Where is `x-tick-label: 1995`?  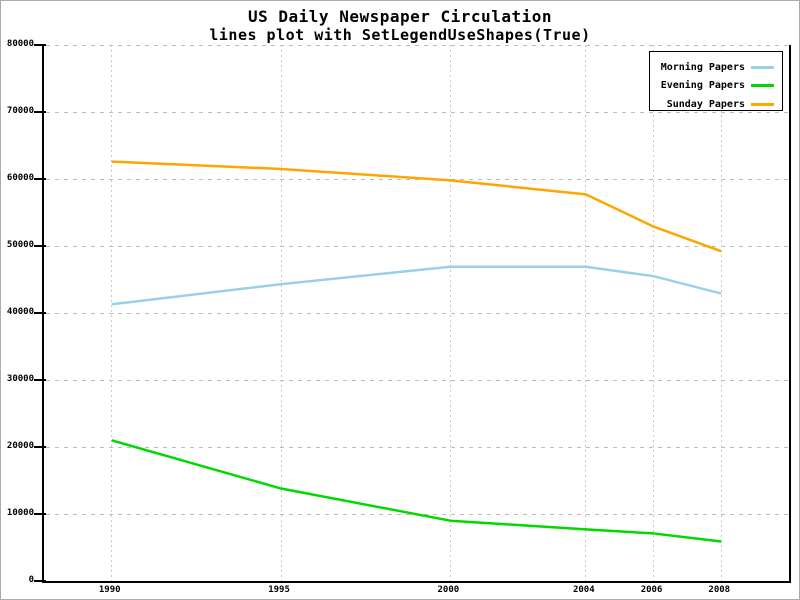
x-tick-label: 1995 is located at coordinates (279, 590).